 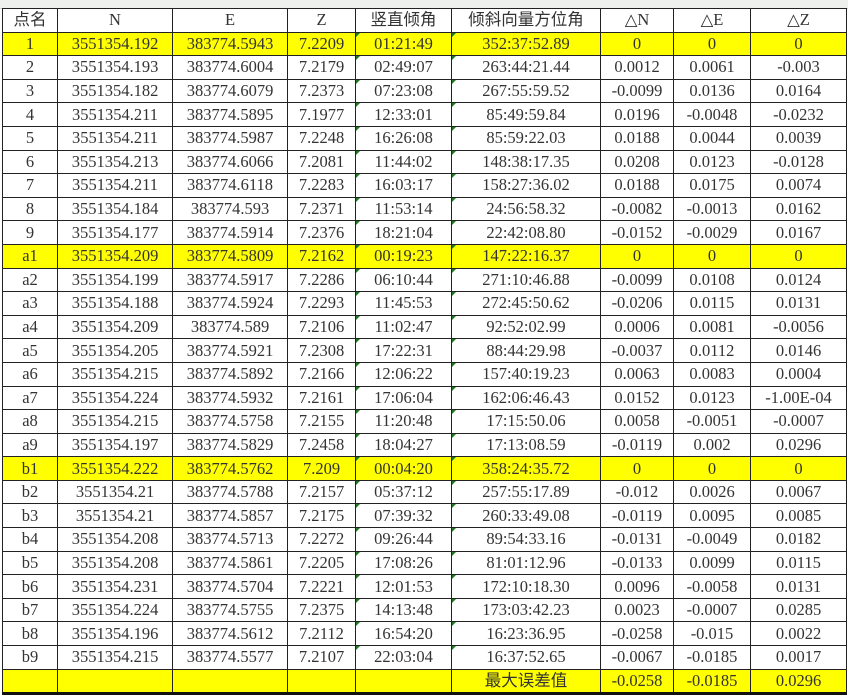 I want to click on cell-delta-z: 0.0182, so click(x=798, y=539).